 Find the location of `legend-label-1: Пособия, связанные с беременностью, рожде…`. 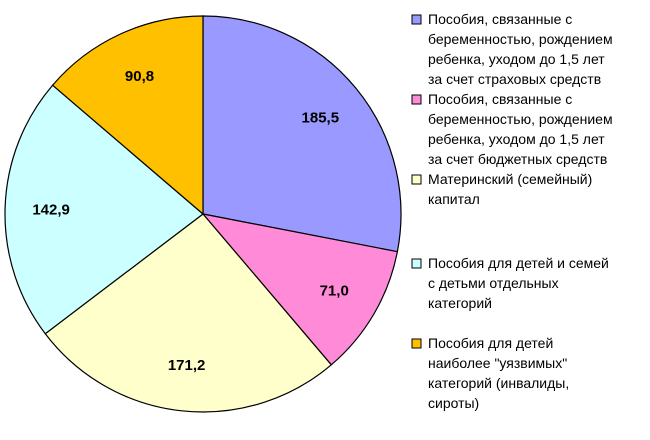

legend-label-1: Пособия, связанные с беременностью, рожде… is located at coordinates (520, 49).